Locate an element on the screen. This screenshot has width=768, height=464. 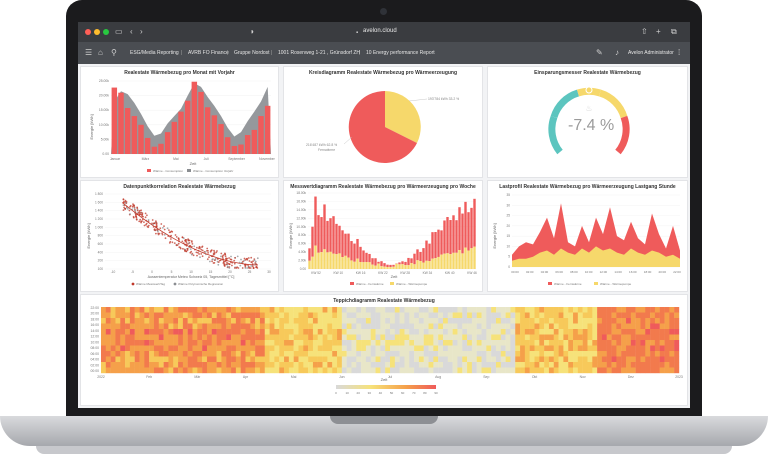
legend-label: Wärme - Consumption is located at coordinates (168, 171).